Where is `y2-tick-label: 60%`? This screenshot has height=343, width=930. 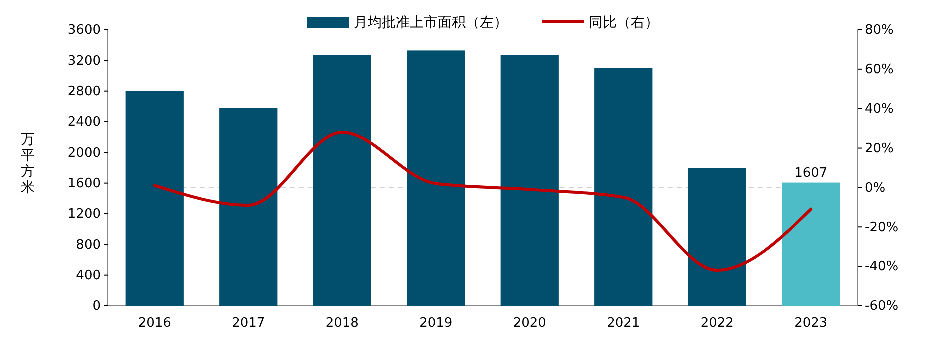 y2-tick-label: 60% is located at coordinates (879, 70).